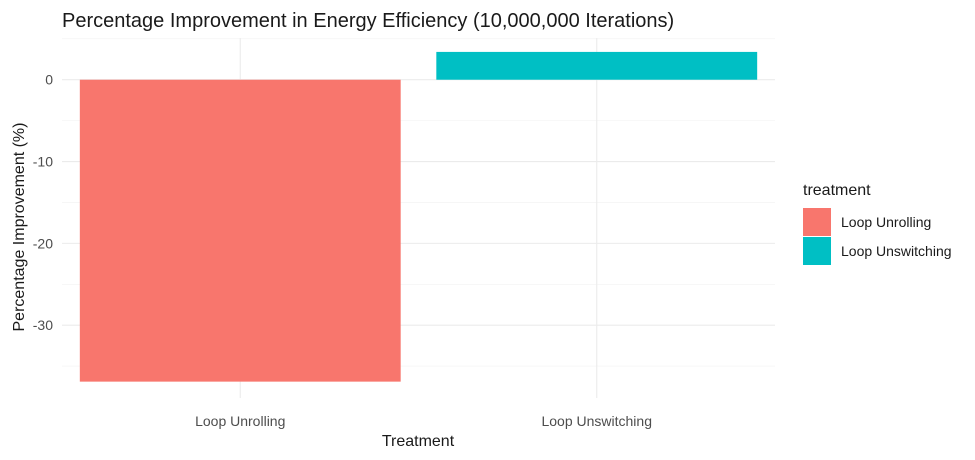  What do you see at coordinates (886, 222) in the screenshot?
I see `legend-label: Loop Unrolling` at bounding box center [886, 222].